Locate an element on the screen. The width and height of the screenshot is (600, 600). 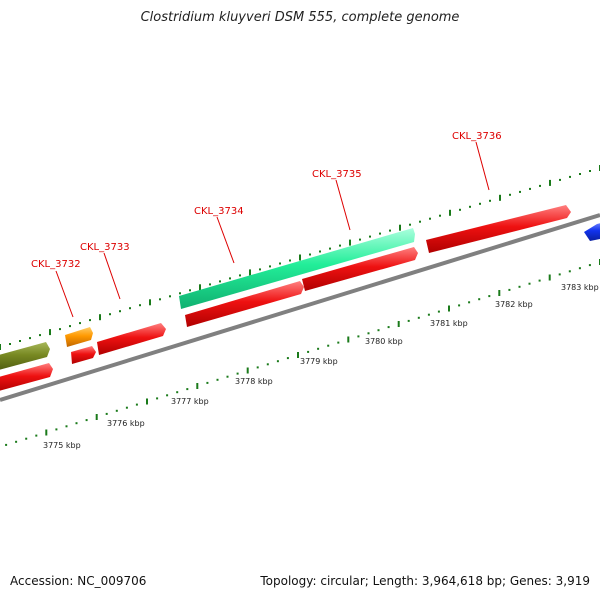
gene-label-3735: CKL_3735 is located at coordinates (337, 174).